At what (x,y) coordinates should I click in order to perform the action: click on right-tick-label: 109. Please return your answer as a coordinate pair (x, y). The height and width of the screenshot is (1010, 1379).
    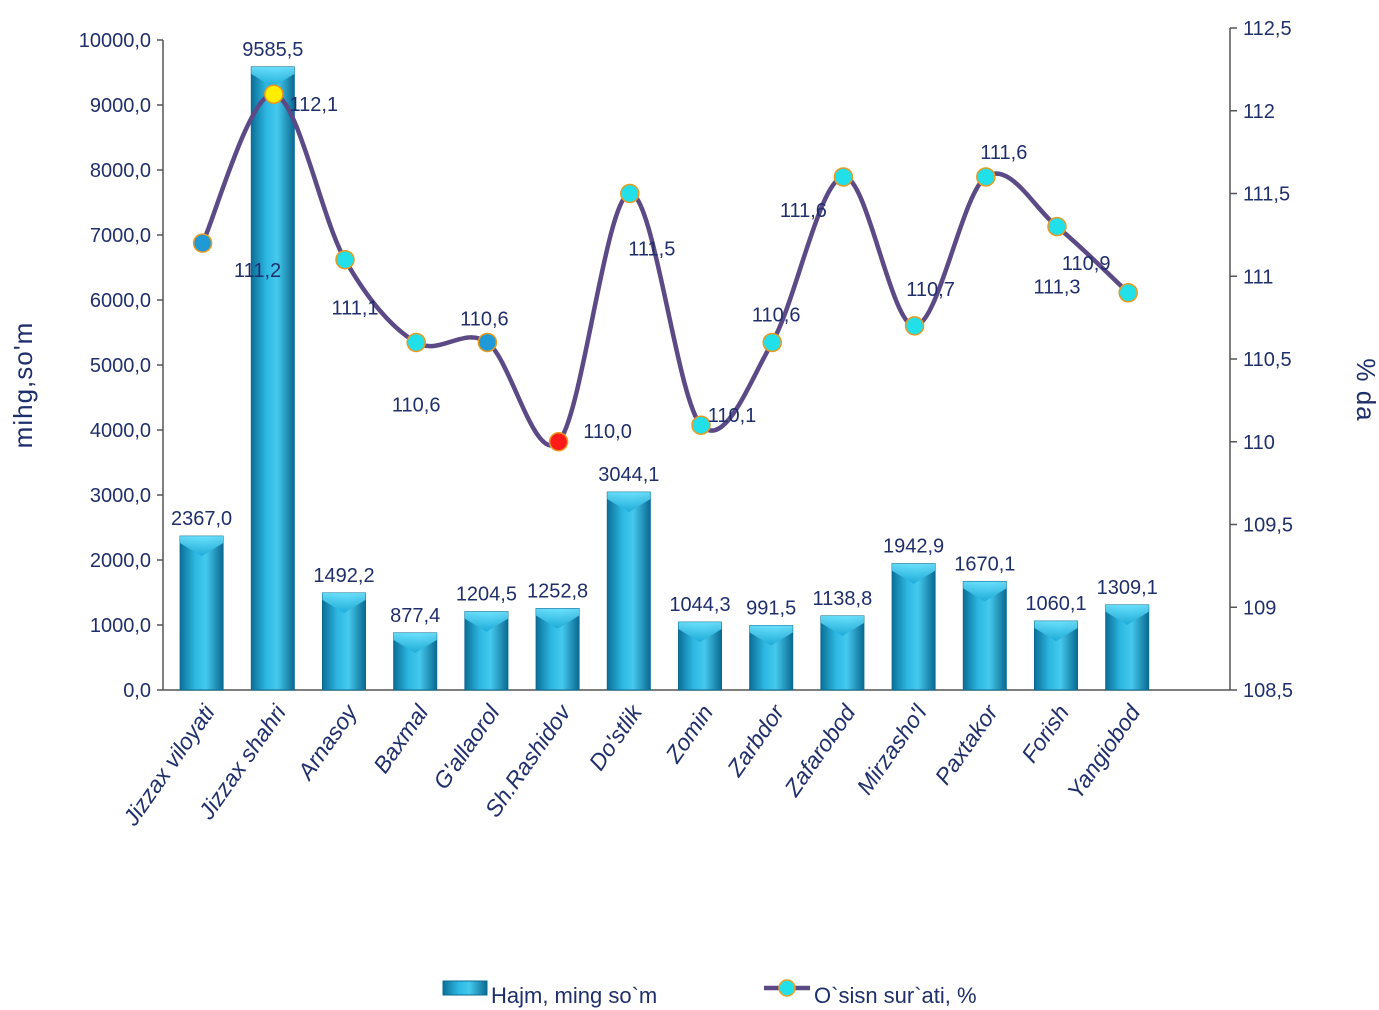
    Looking at the image, I should click on (1259, 608).